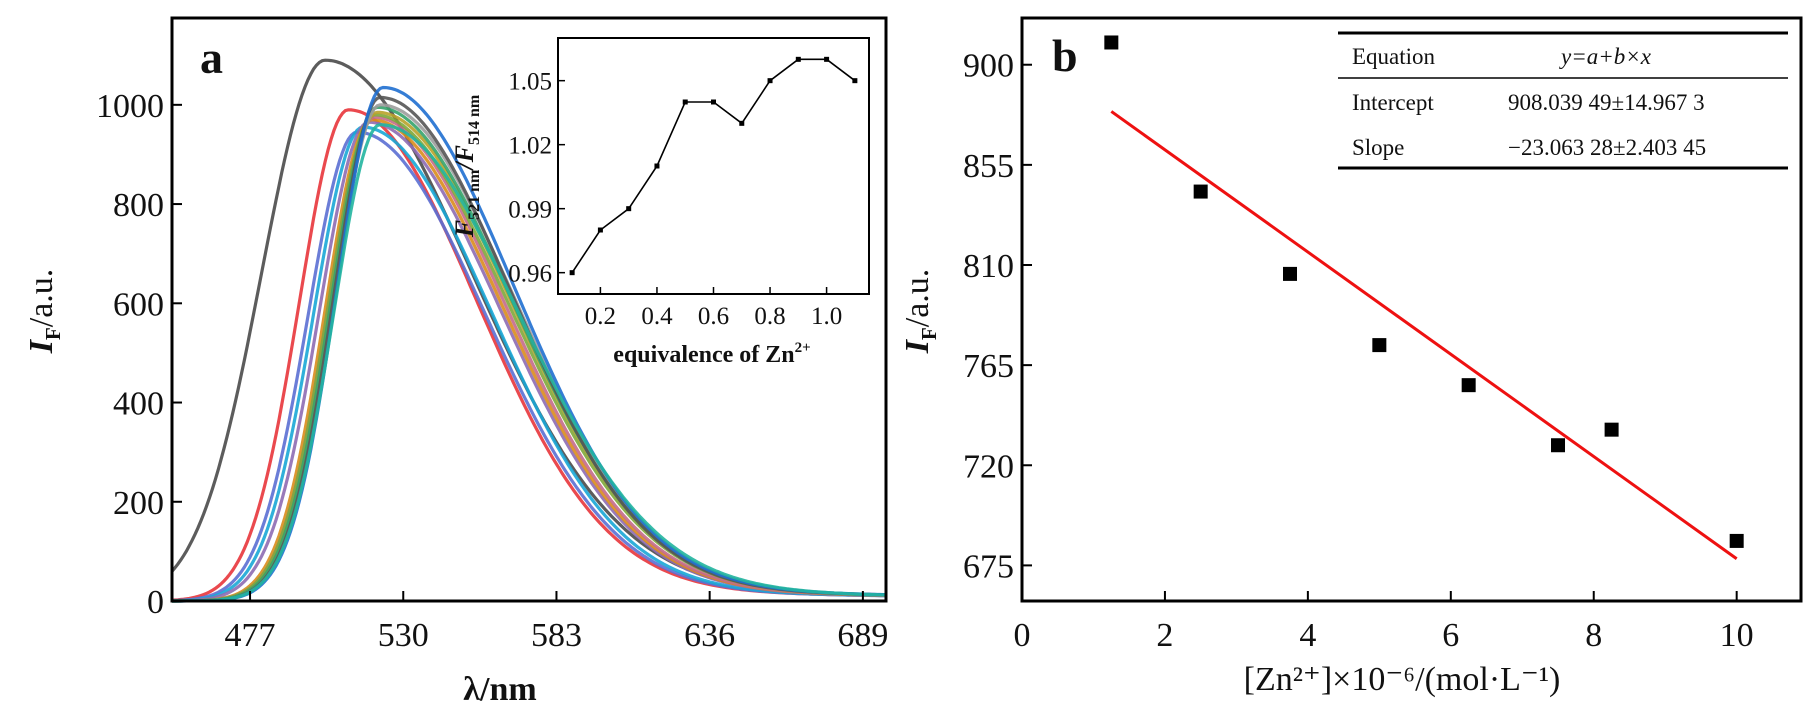 The image size is (1819, 709). I want to click on panel-b-x-tick-label: 10, so click(1737, 635).